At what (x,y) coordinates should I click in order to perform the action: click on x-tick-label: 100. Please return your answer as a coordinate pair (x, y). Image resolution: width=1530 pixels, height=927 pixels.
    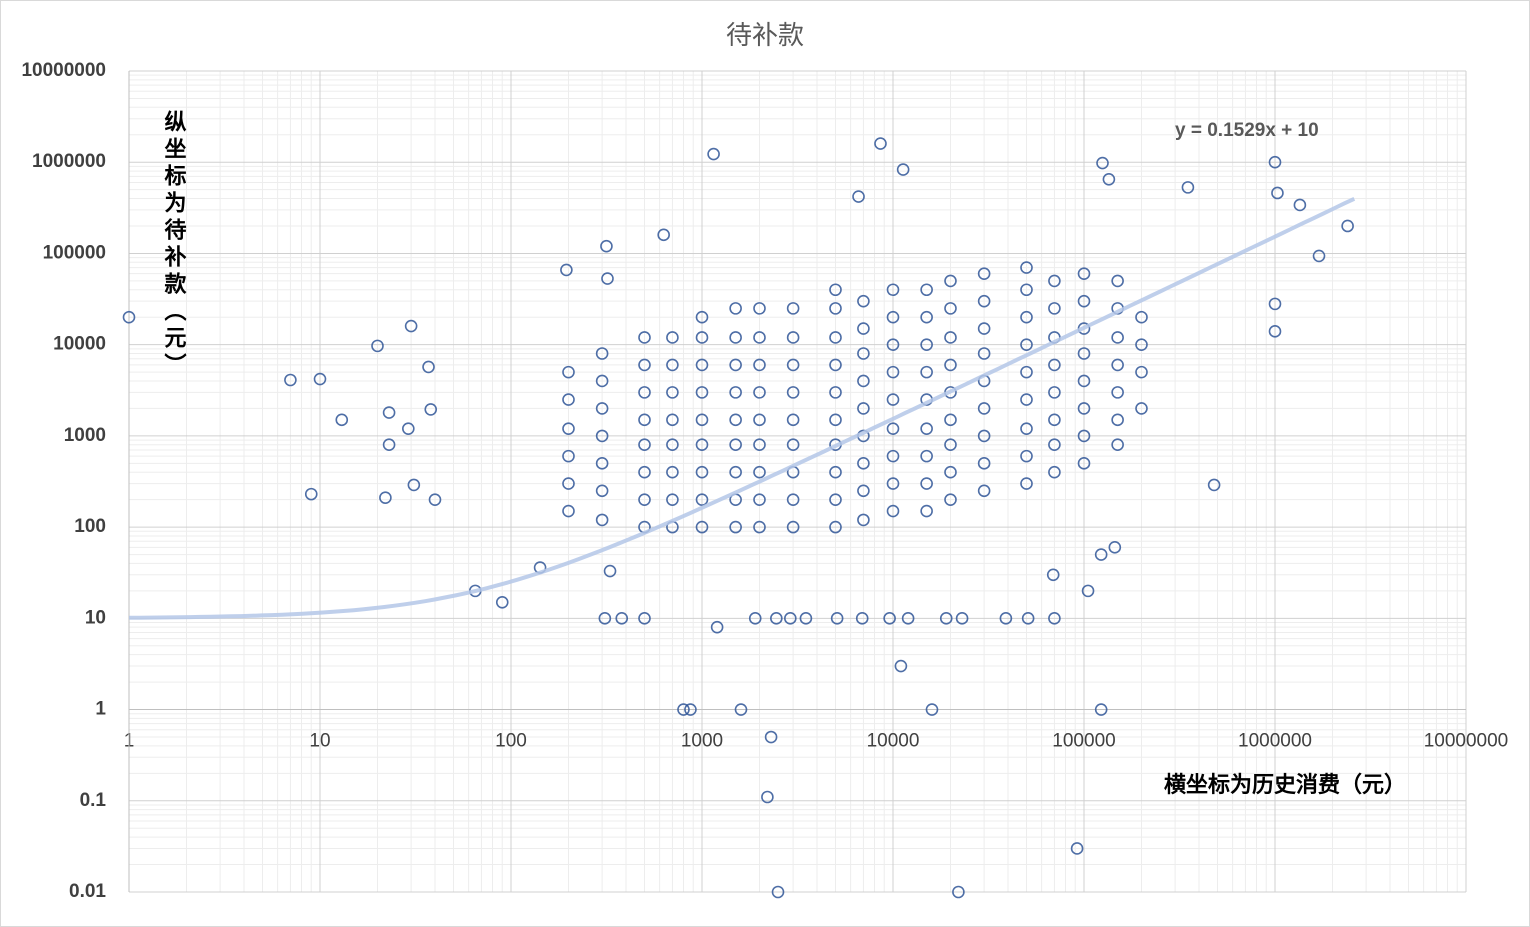
    Looking at the image, I should click on (511, 741).